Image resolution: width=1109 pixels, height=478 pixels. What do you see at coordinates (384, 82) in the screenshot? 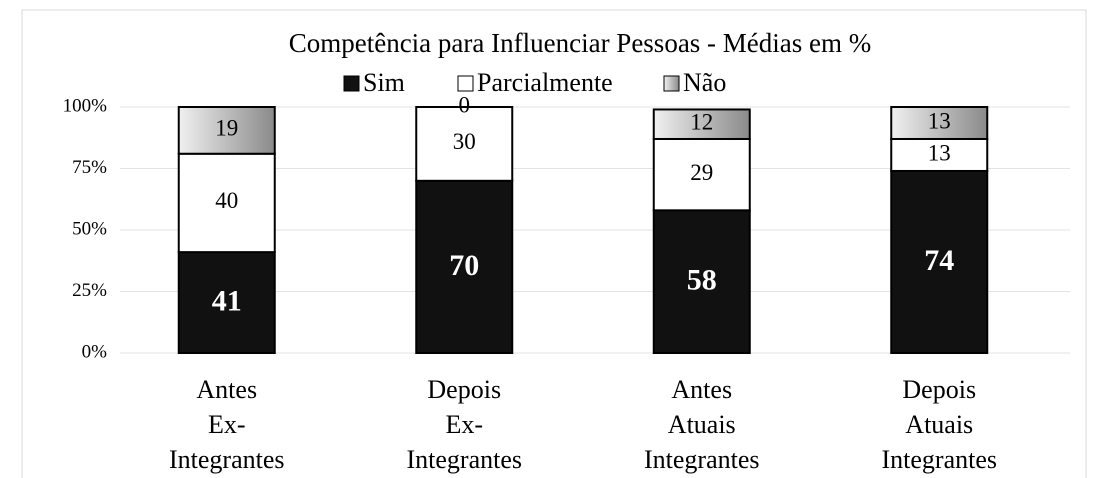
I see `legend-label: Sim` at bounding box center [384, 82].